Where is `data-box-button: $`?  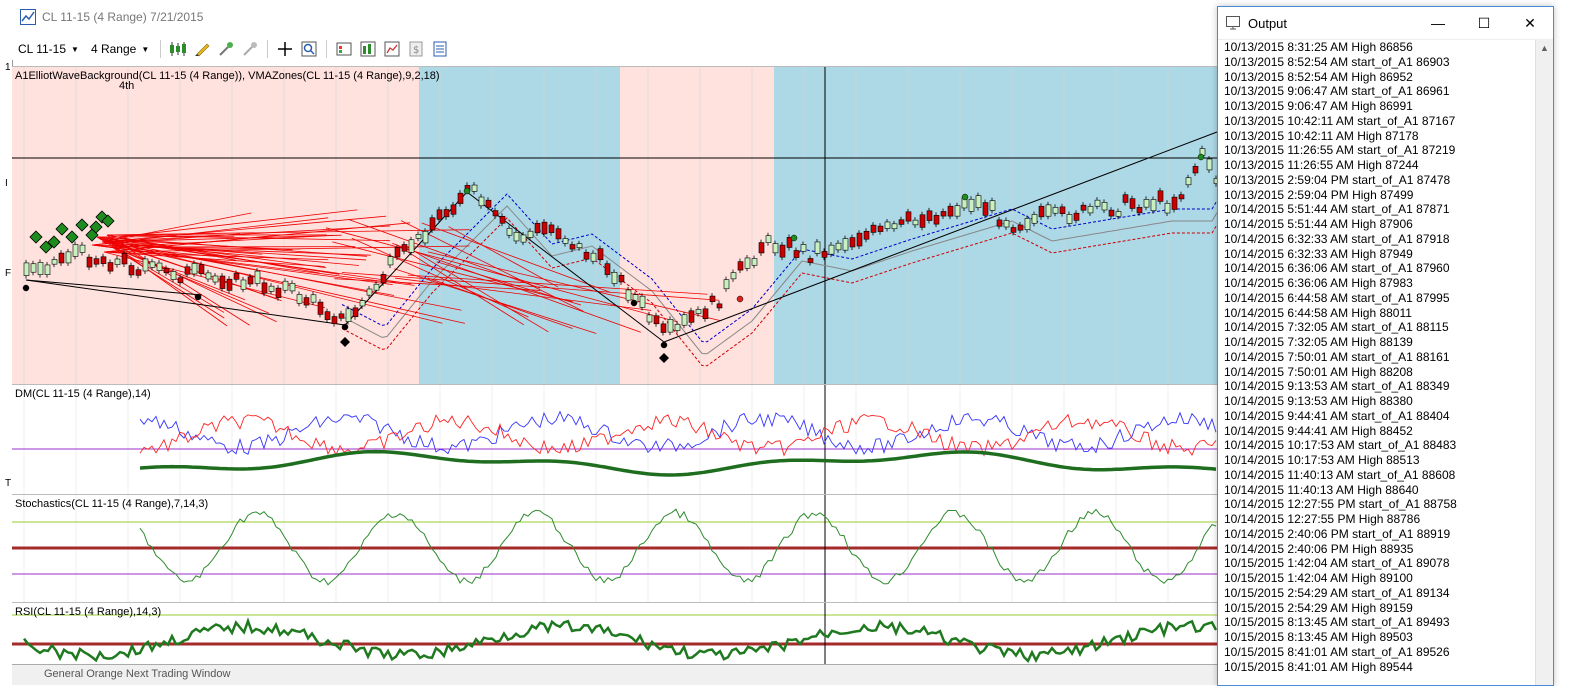
data-box-button: $ is located at coordinates (416, 49).